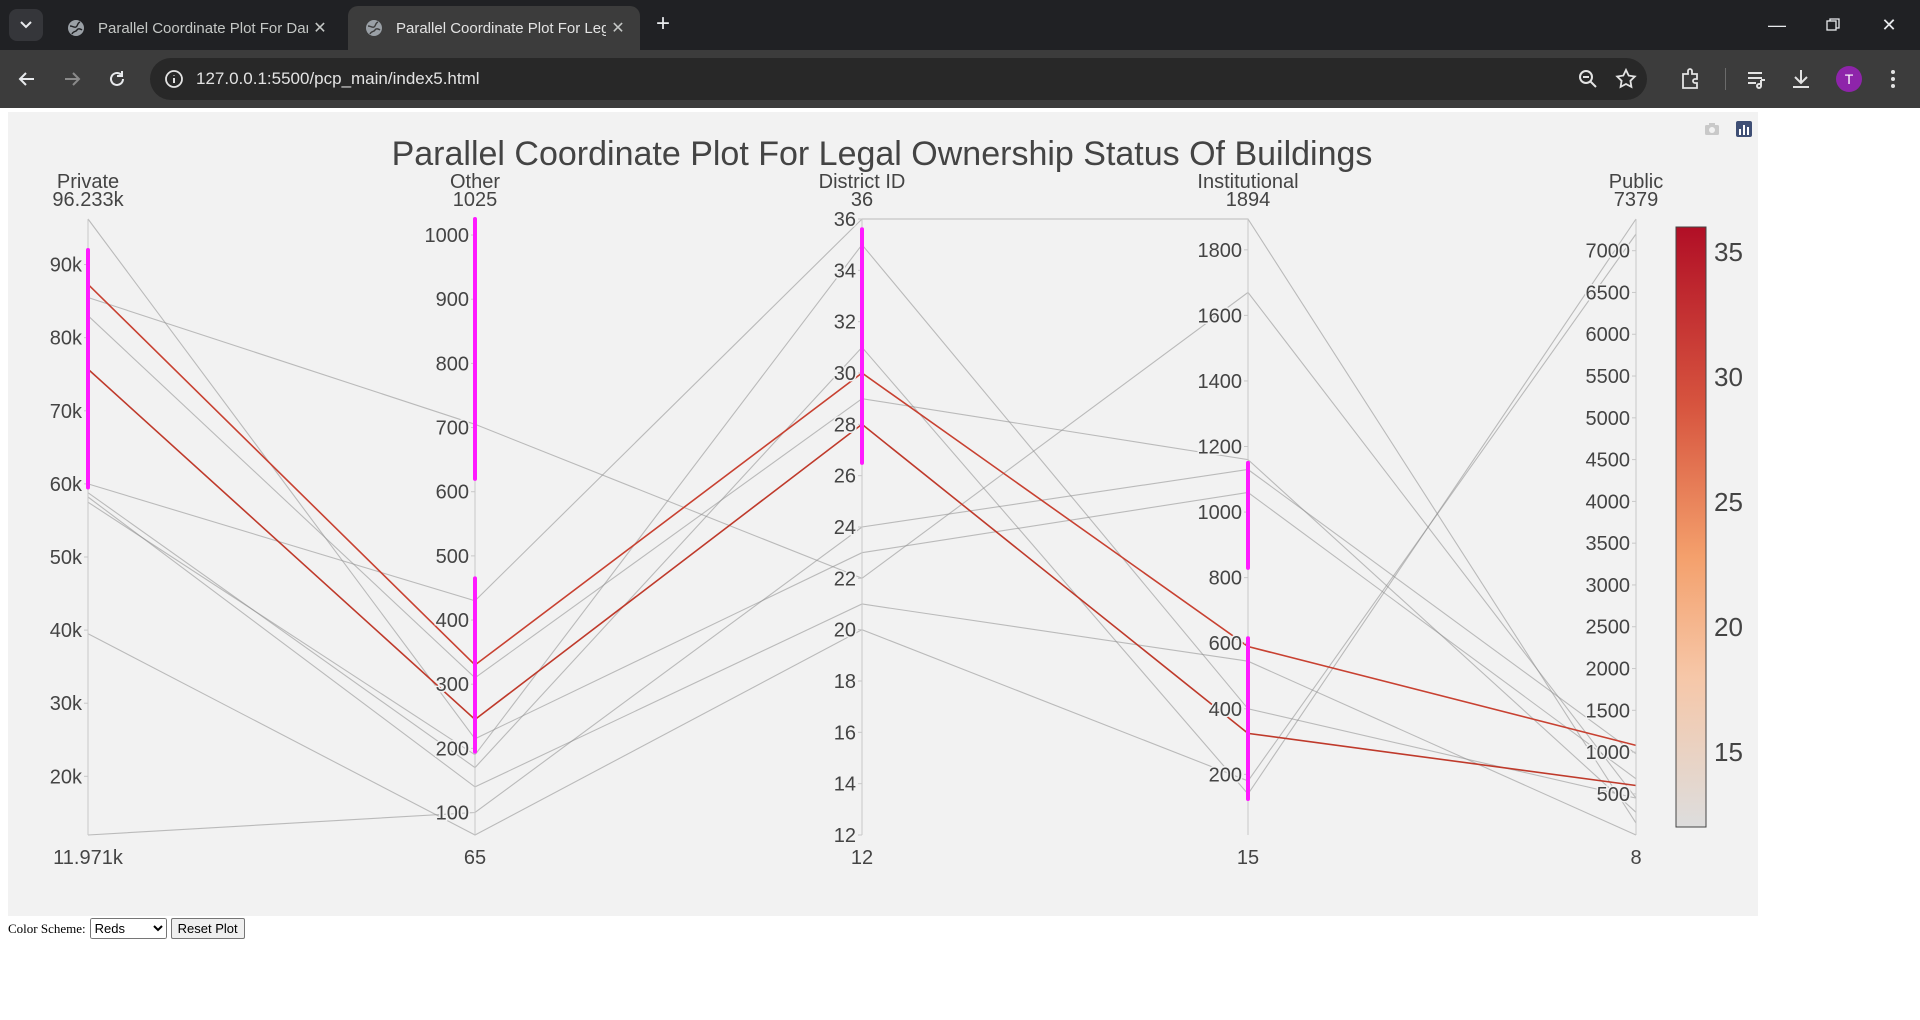  Describe the element at coordinates (66, 266) in the screenshot. I see `tick-label: 90k` at that location.